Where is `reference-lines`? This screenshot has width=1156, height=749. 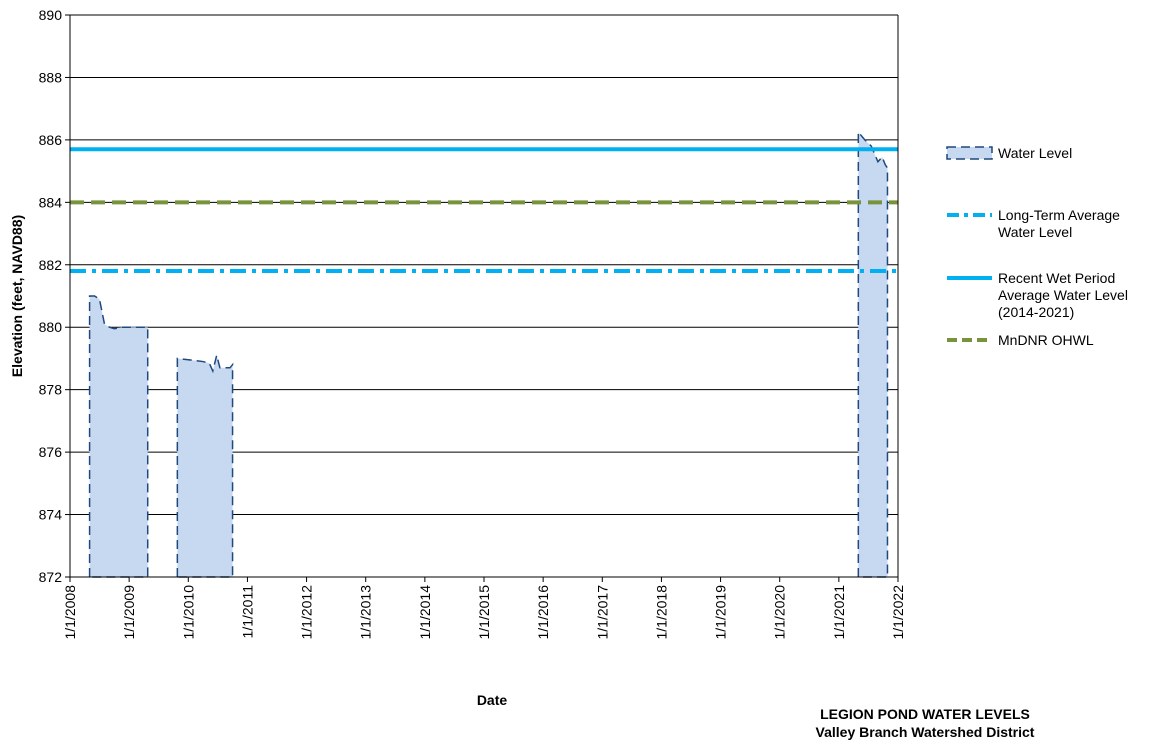 reference-lines is located at coordinates (484, 210).